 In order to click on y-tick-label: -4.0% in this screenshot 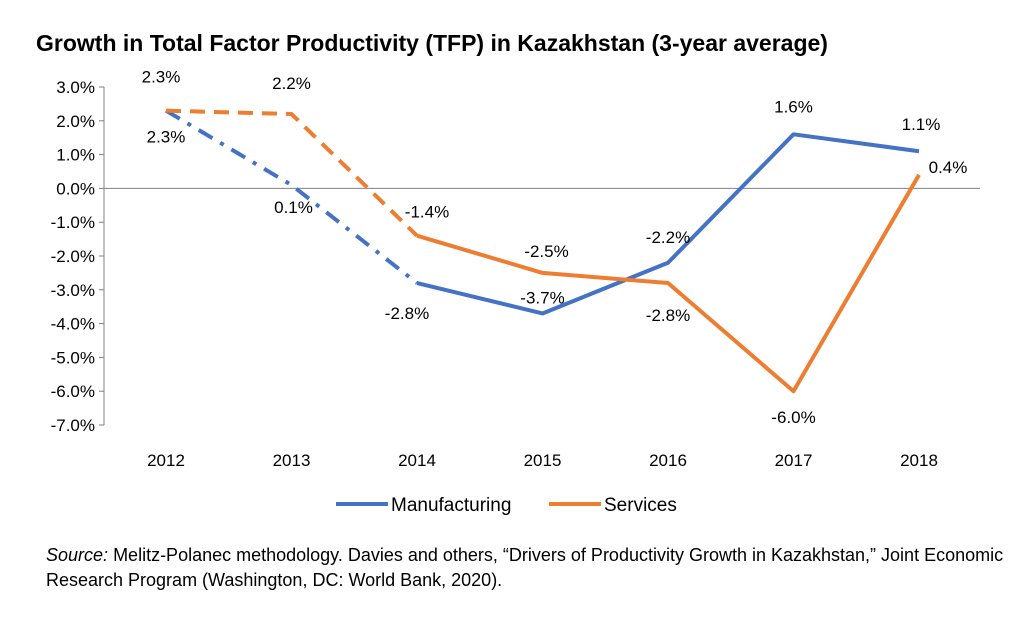, I will do `click(73, 324)`.